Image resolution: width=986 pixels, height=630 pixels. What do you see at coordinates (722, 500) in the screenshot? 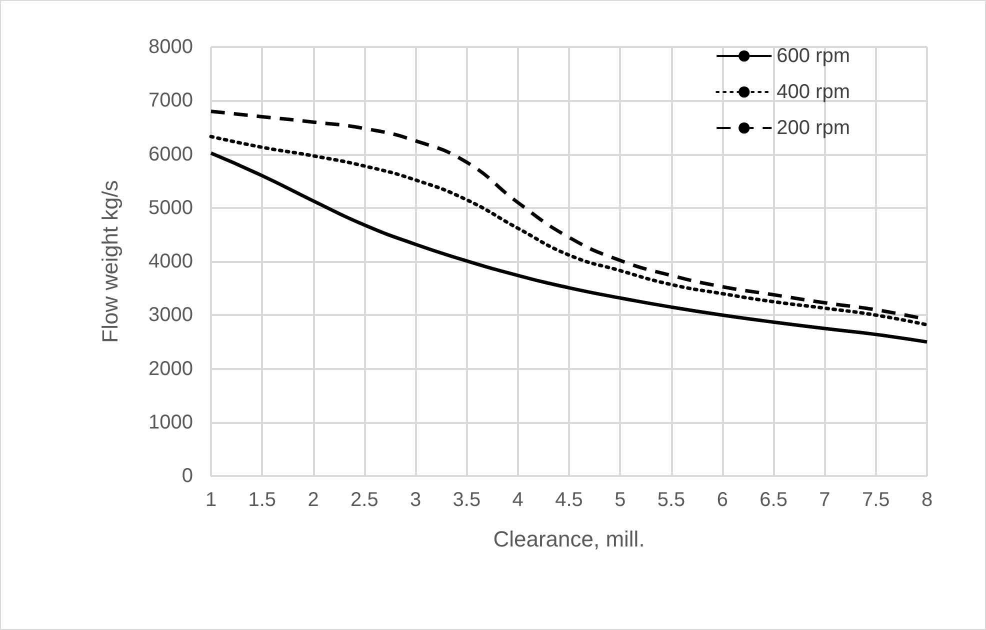
I see `x-tick-label: 6` at bounding box center [722, 500].